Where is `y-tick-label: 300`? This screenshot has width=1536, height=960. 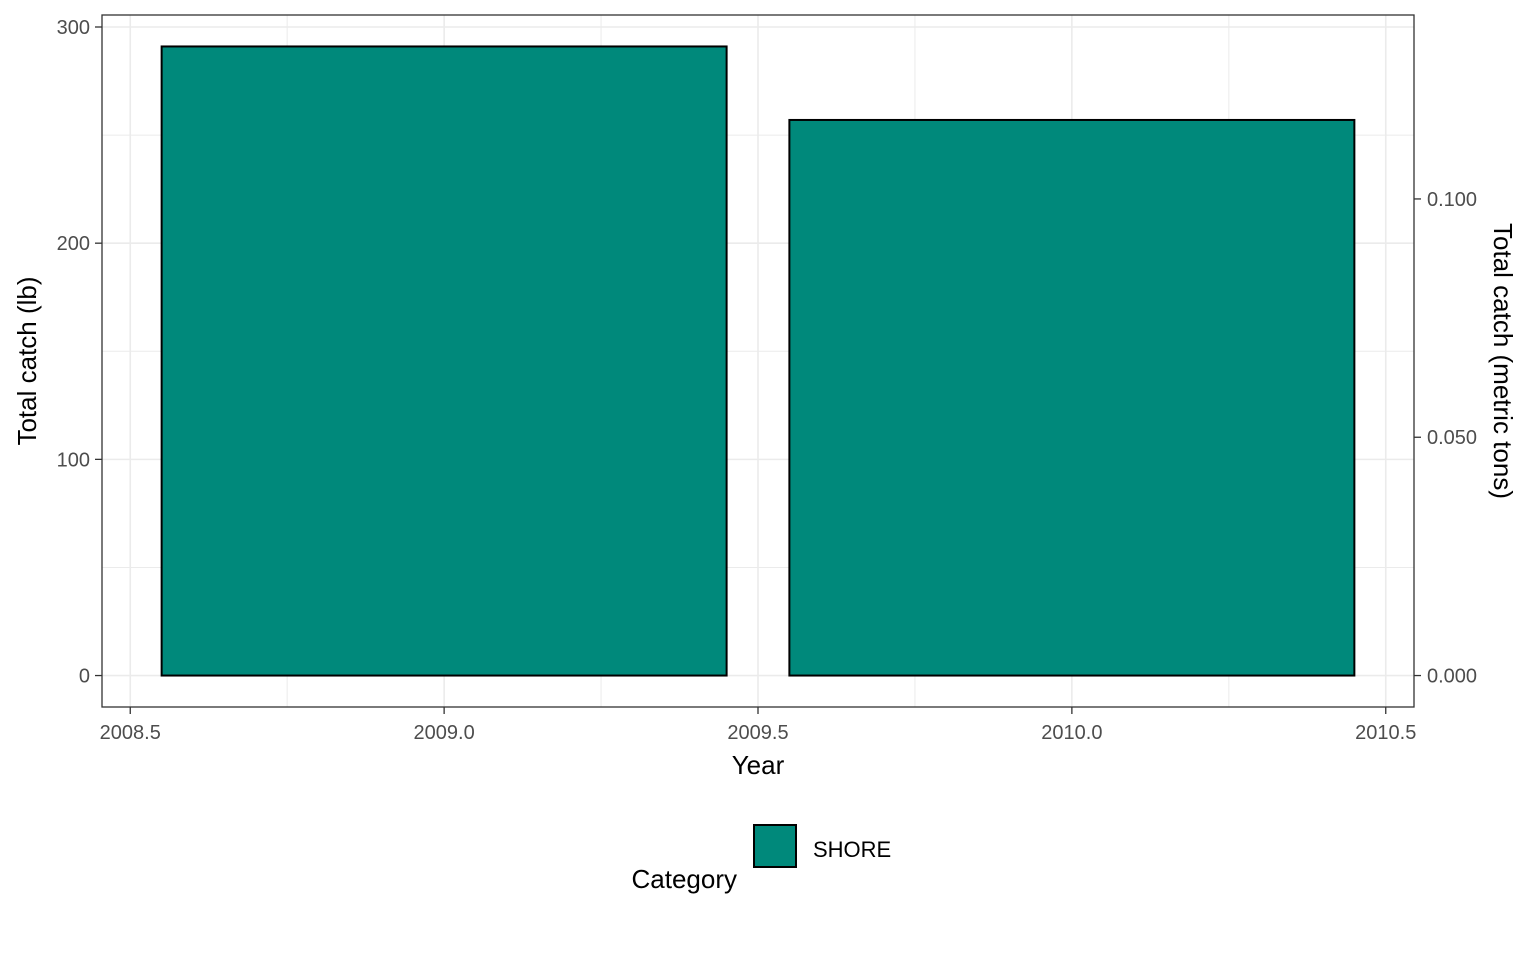 y-tick-label: 300 is located at coordinates (73, 28).